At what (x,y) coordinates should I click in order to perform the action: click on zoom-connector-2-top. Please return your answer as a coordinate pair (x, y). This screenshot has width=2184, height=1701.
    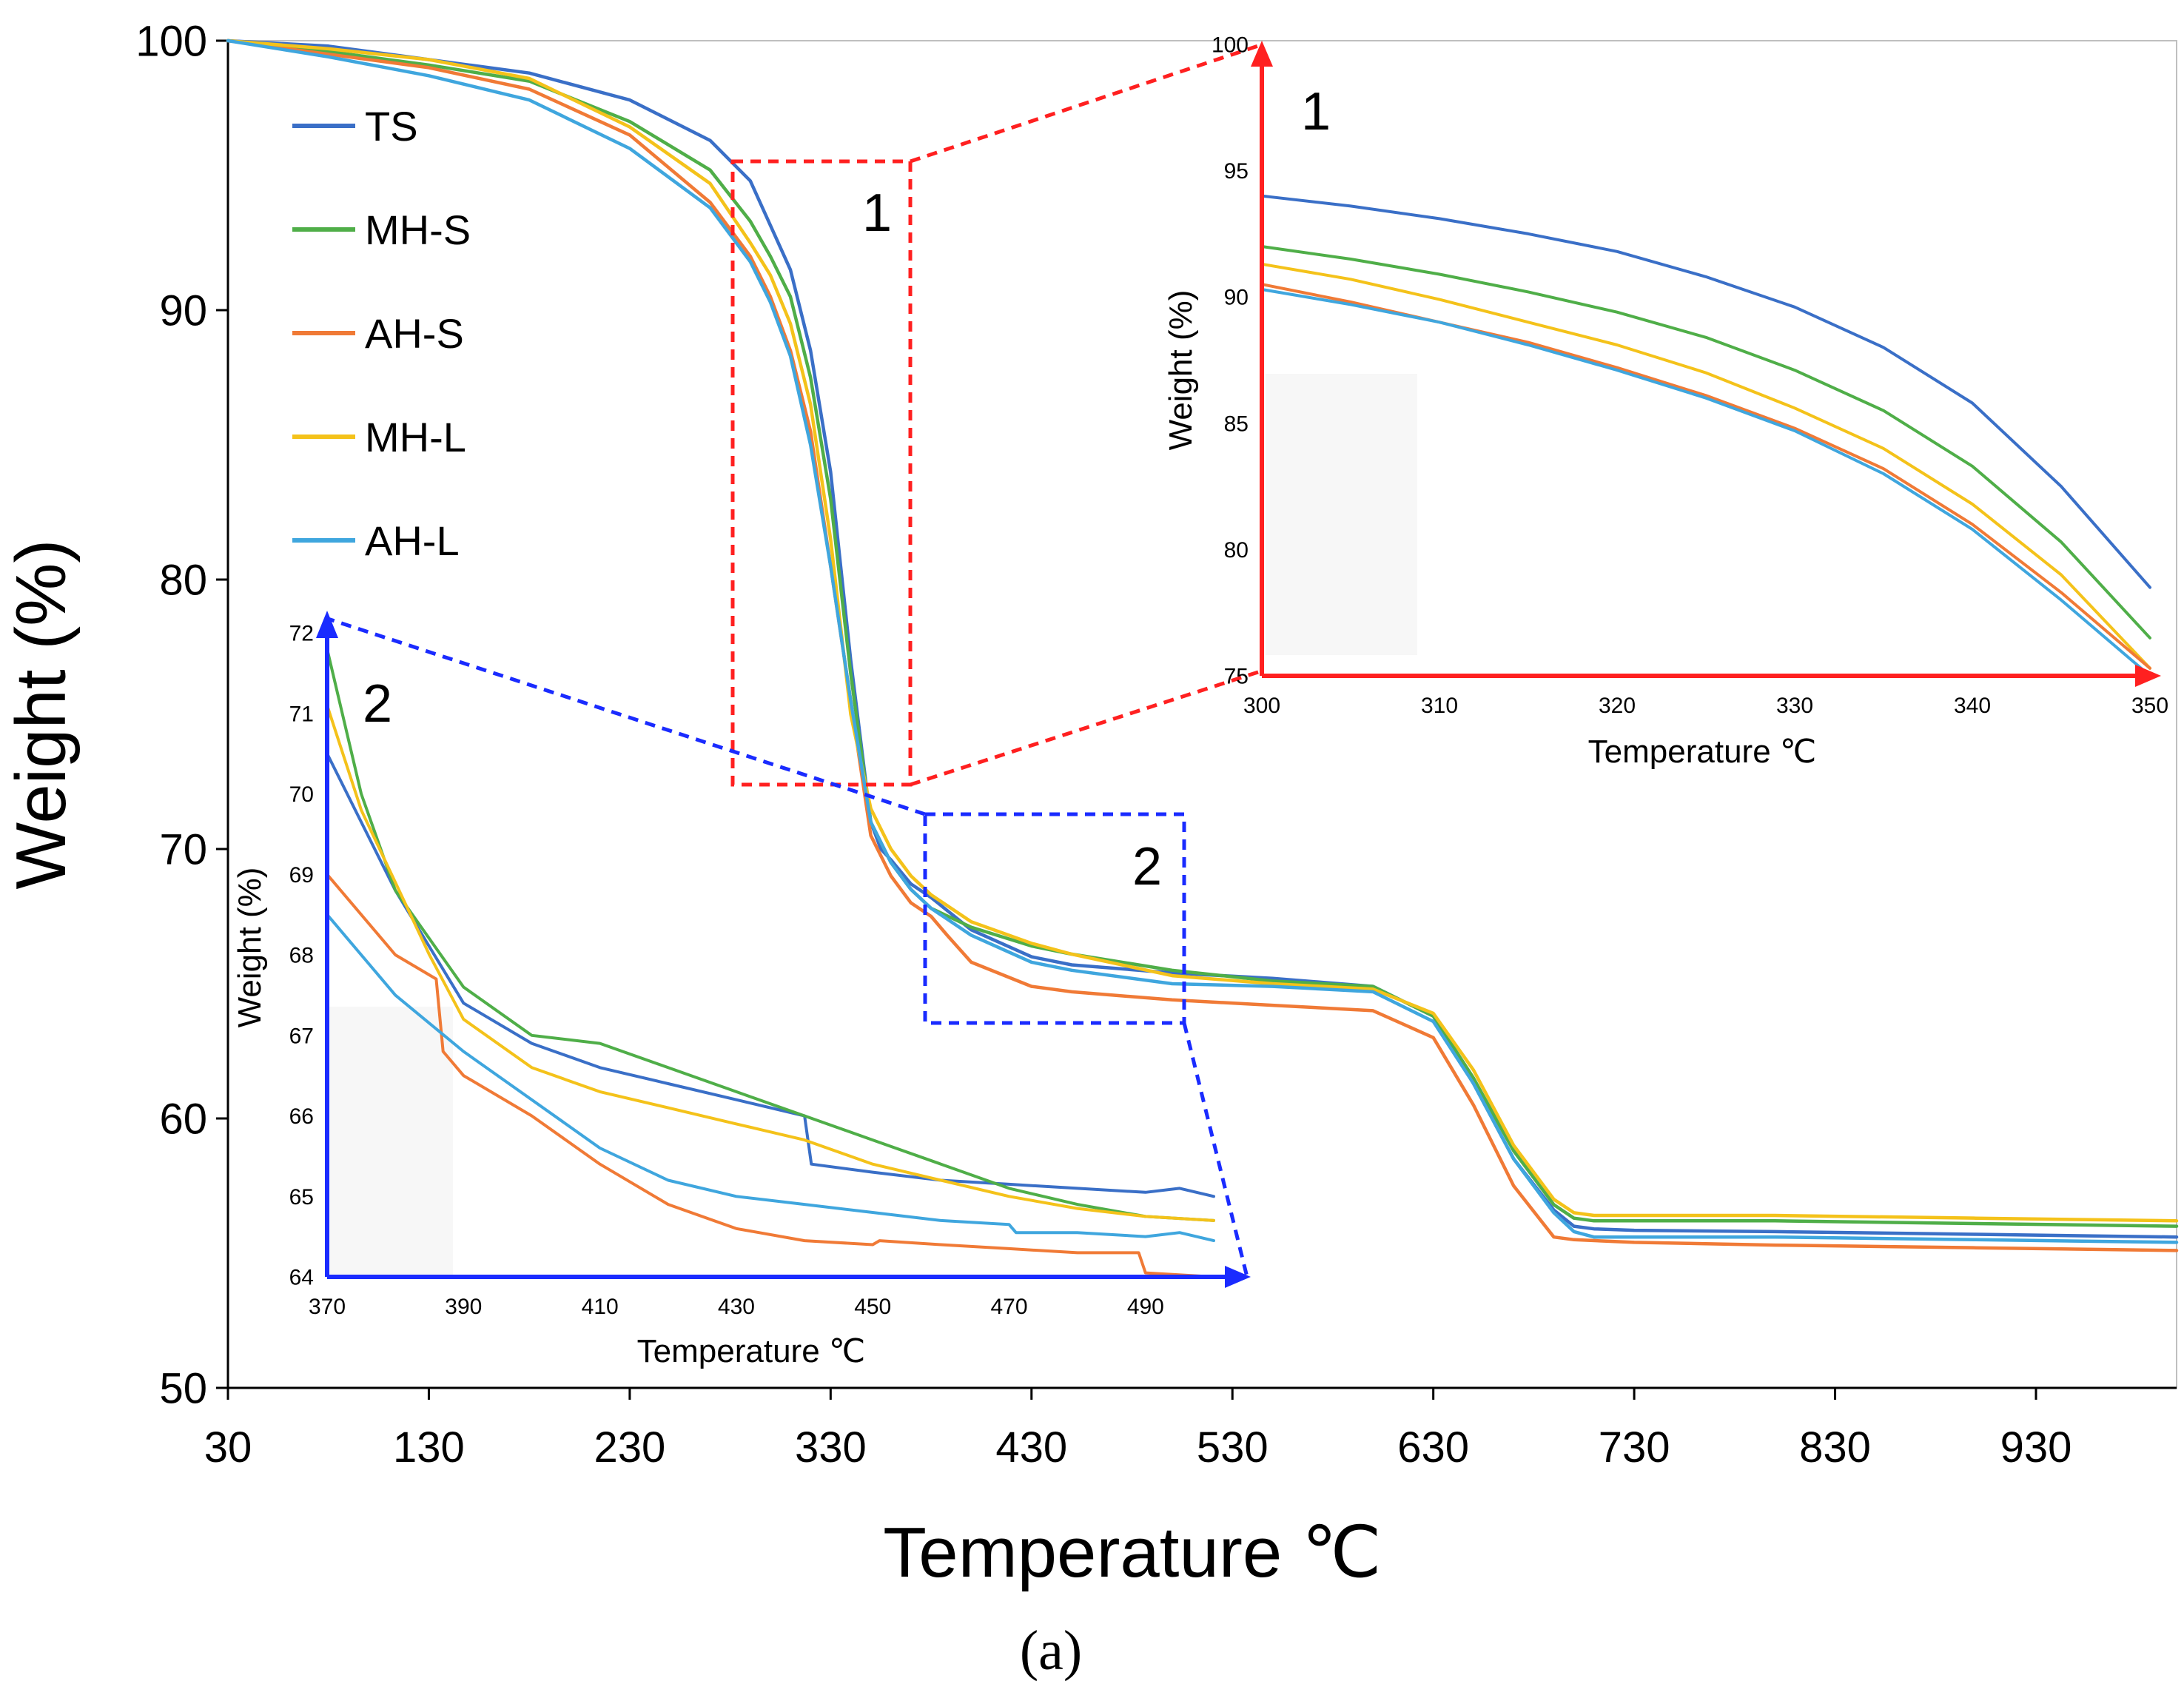
    Looking at the image, I should click on (625, 716).